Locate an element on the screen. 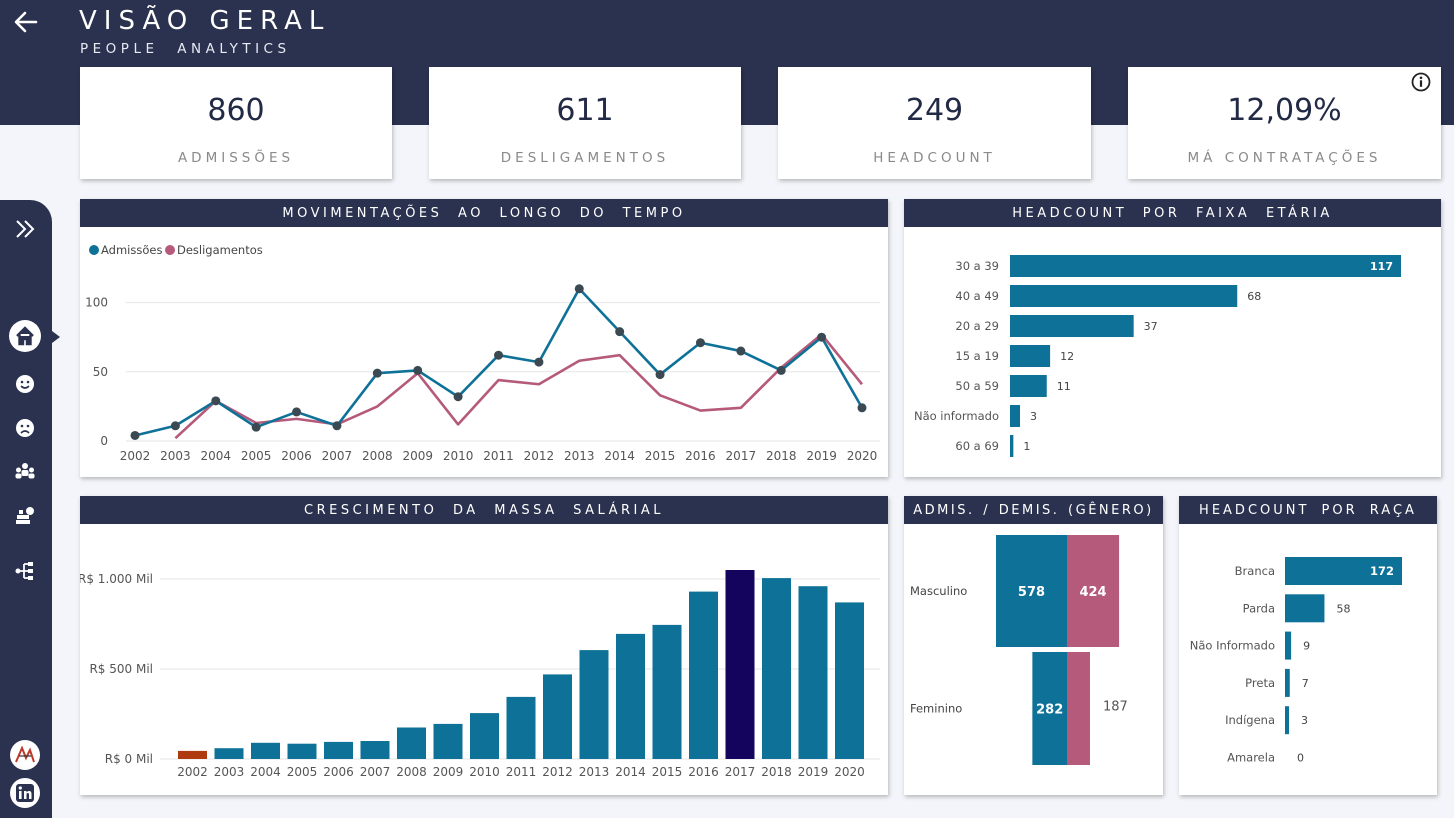 The image size is (1454, 818). y-tick-label: 0 is located at coordinates (104, 441).